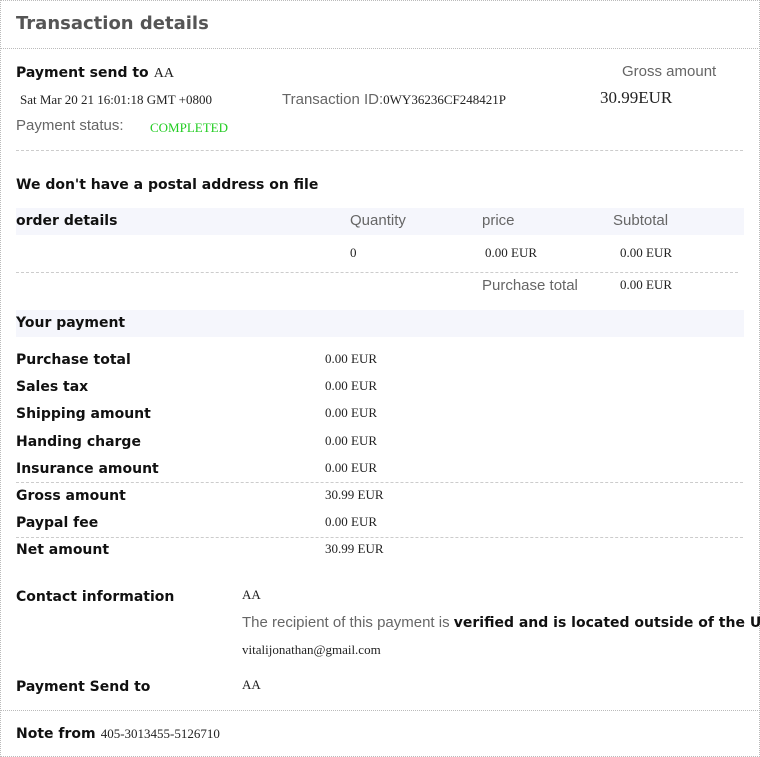  I want to click on note-from-value: 405-3013455-5126710, so click(160, 733).